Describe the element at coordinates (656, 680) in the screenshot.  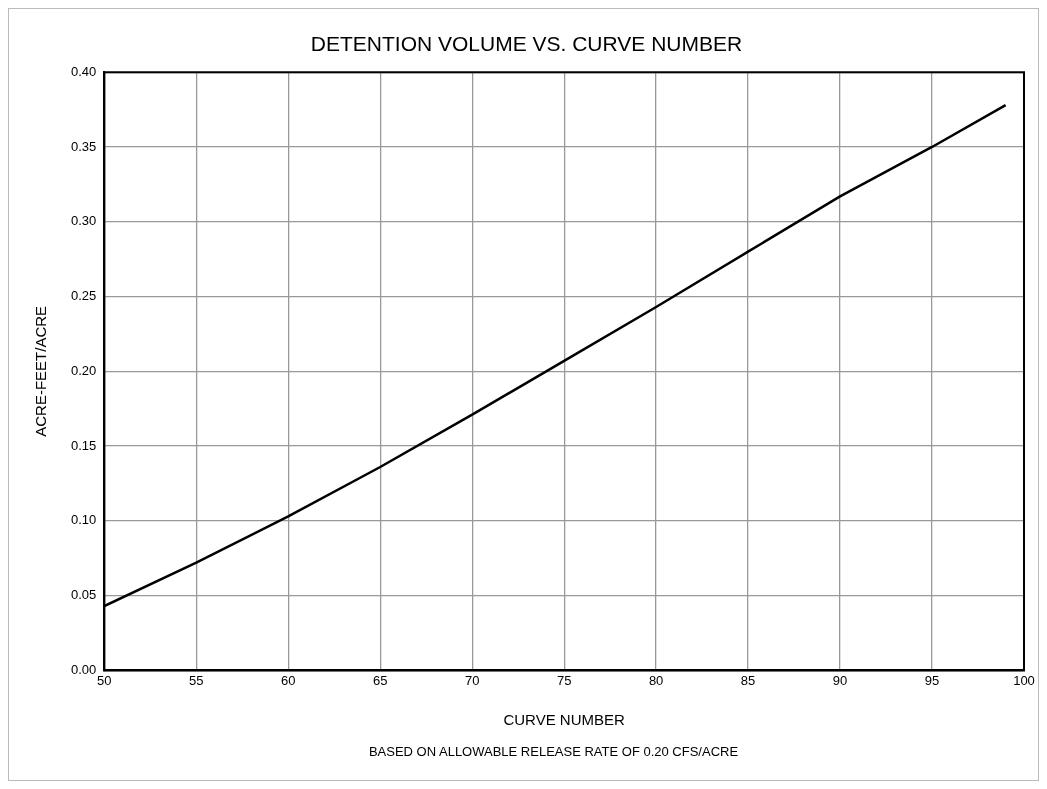
I see `x-tick-label: 80` at that location.